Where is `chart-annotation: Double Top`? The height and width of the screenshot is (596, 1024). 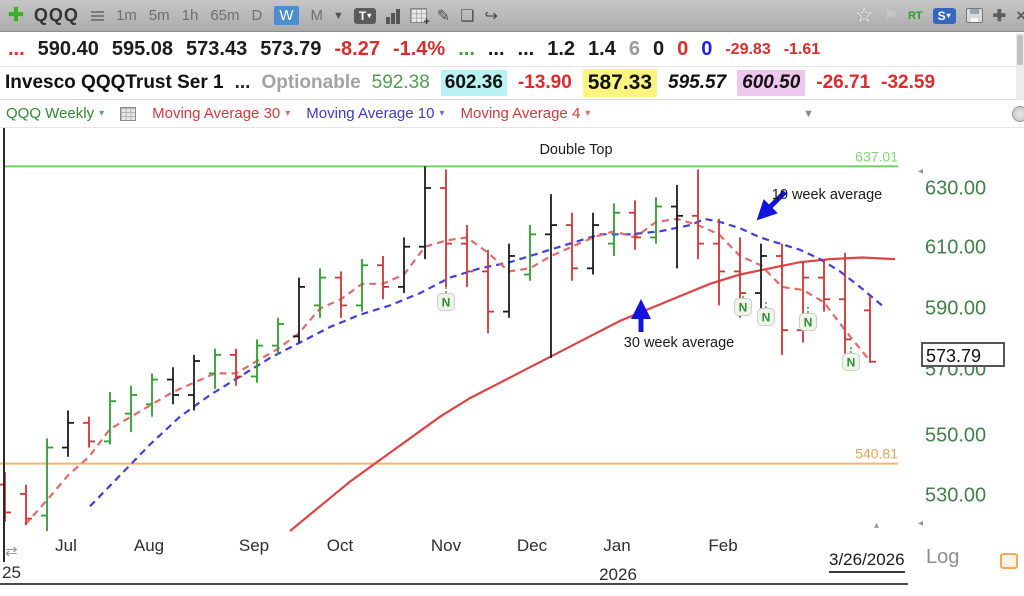
chart-annotation: Double Top is located at coordinates (575, 150).